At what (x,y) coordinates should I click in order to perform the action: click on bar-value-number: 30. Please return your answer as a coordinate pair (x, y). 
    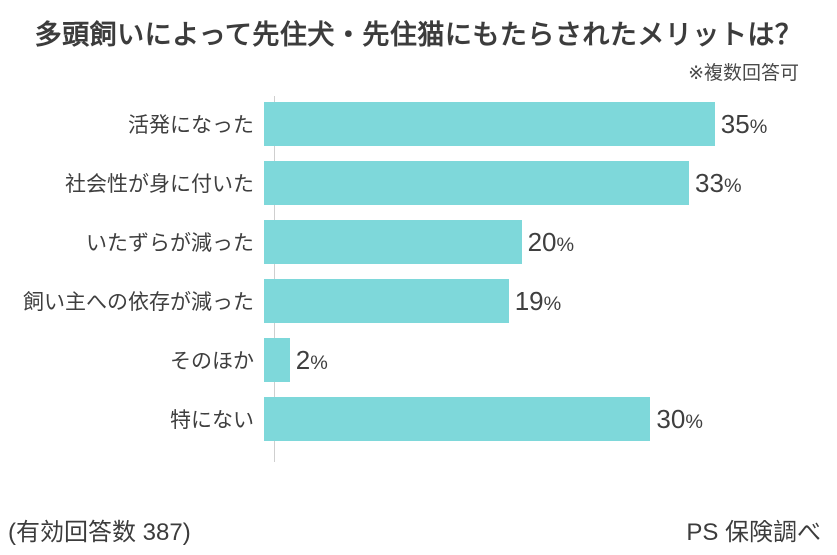
    Looking at the image, I should click on (671, 418).